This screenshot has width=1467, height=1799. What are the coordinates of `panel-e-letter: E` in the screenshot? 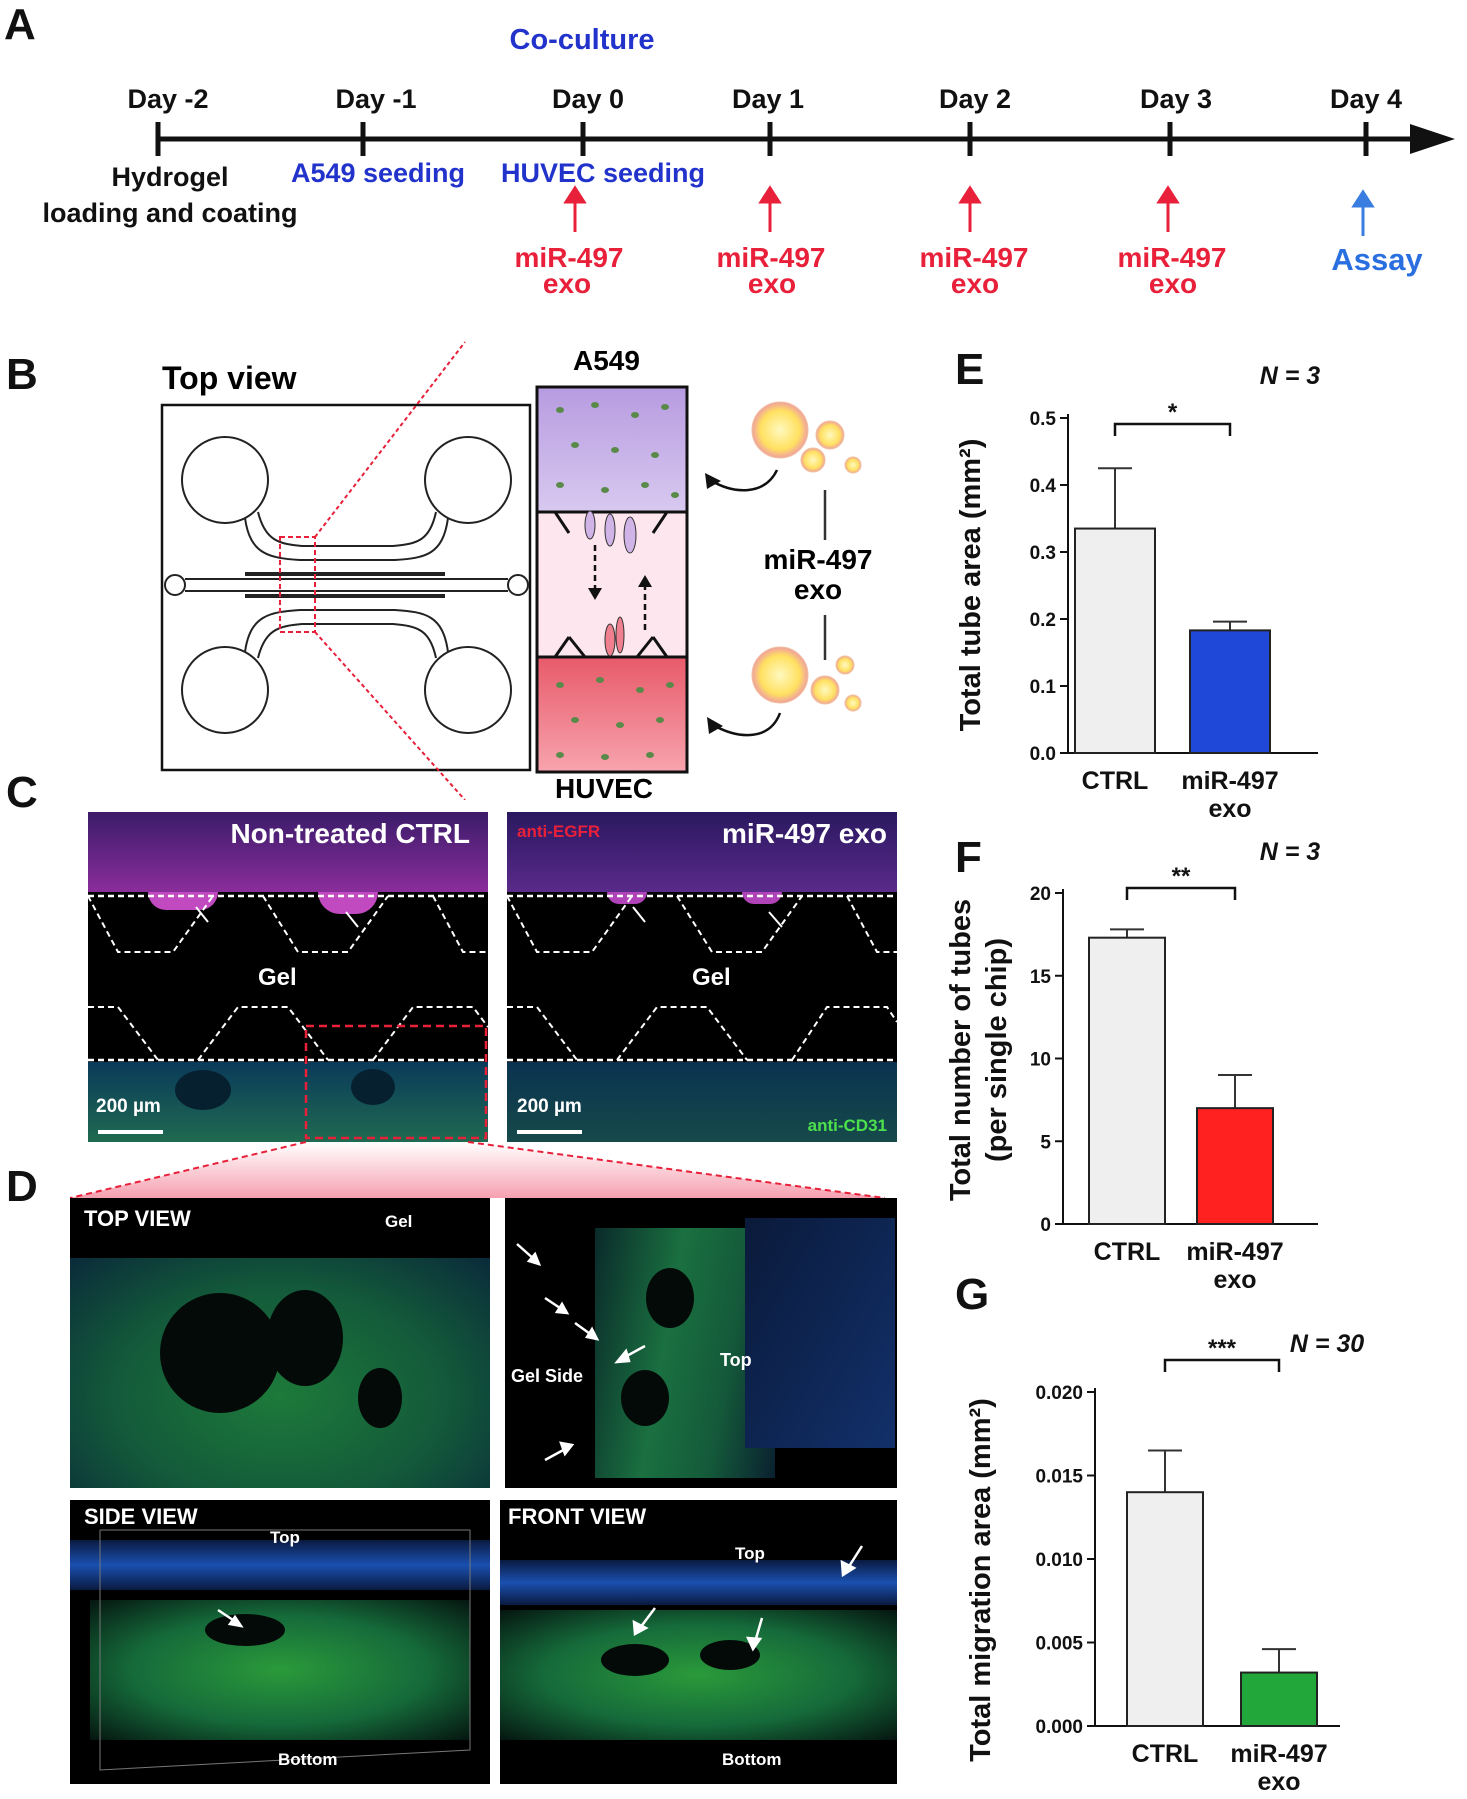 It's located at (970, 369).